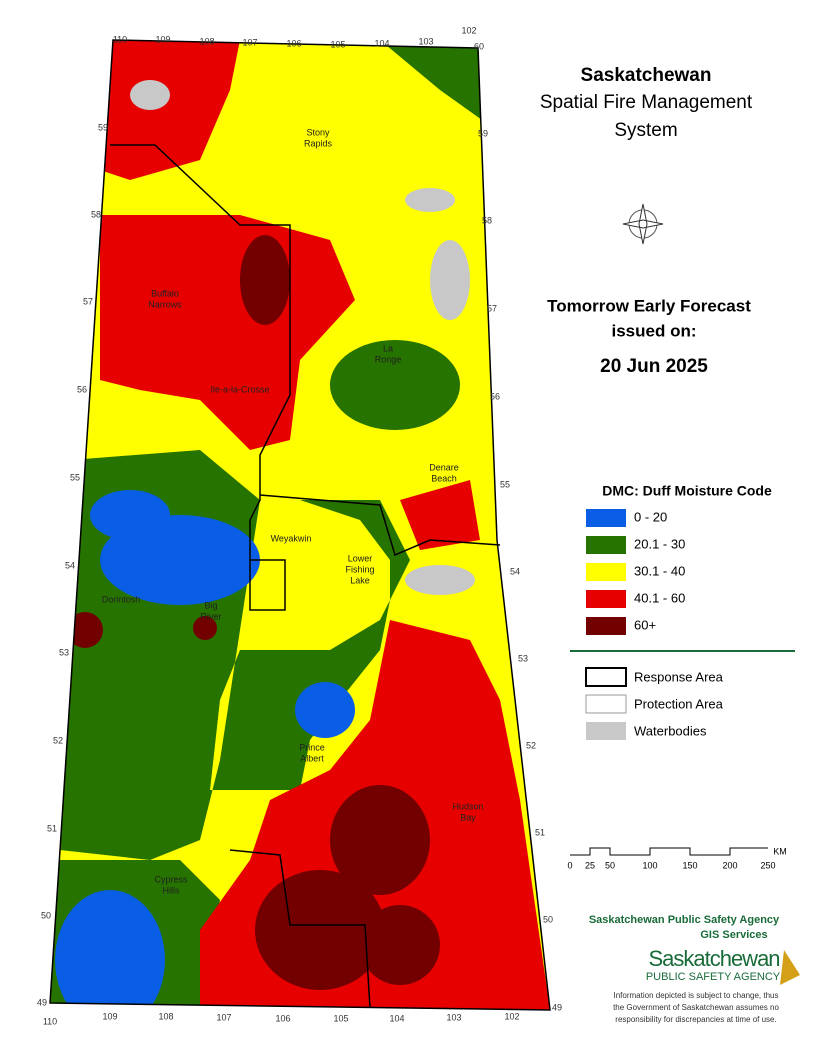 This screenshot has width=816, height=1056. Describe the element at coordinates (654, 366) in the screenshot. I see `forecast-date: 20 Jun 2025` at that location.